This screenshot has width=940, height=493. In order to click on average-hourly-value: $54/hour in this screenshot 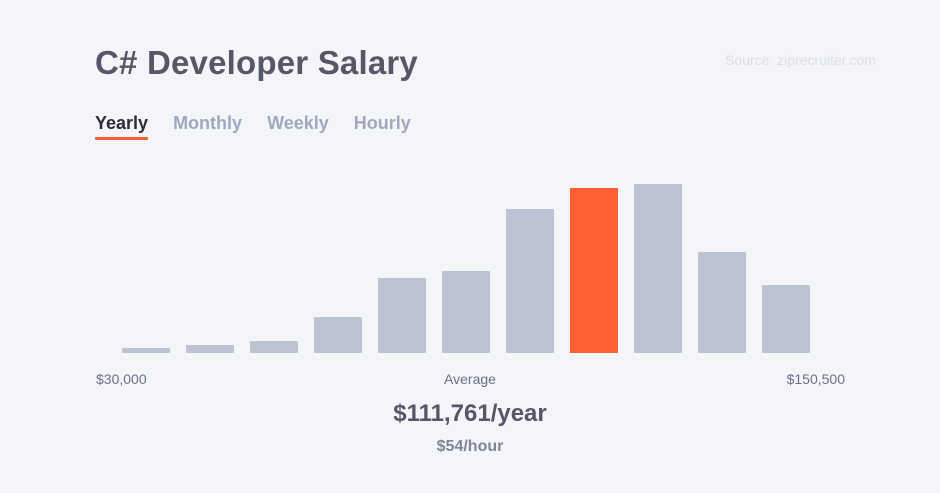, I will do `click(470, 446)`.